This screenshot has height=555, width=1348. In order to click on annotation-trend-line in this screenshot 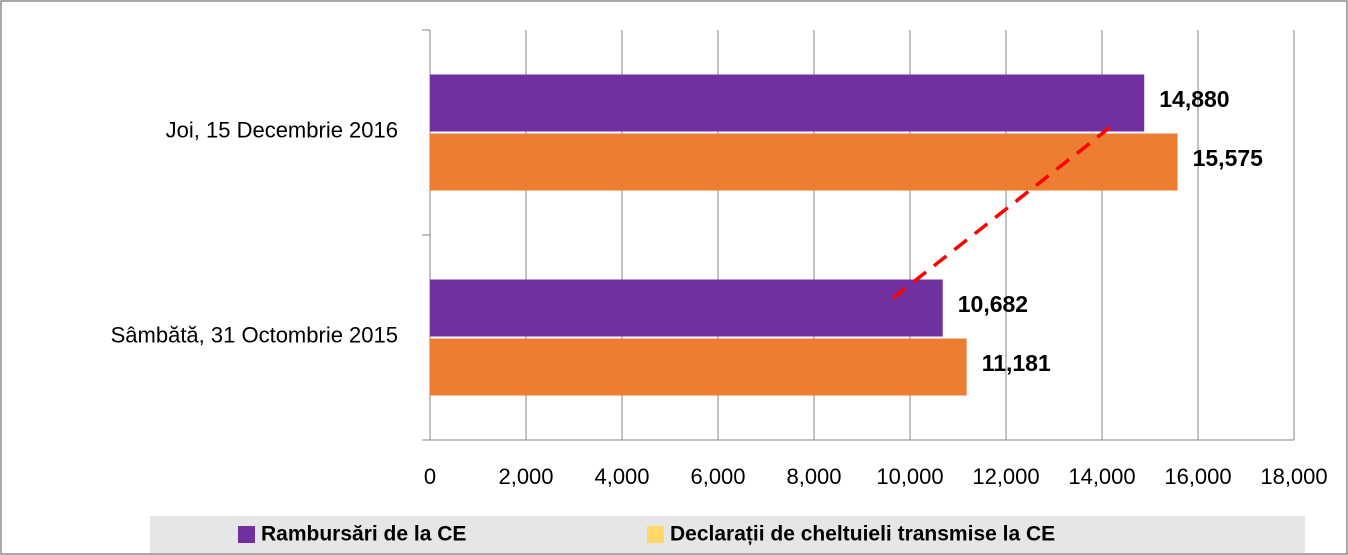, I will do `click(1003, 211)`.